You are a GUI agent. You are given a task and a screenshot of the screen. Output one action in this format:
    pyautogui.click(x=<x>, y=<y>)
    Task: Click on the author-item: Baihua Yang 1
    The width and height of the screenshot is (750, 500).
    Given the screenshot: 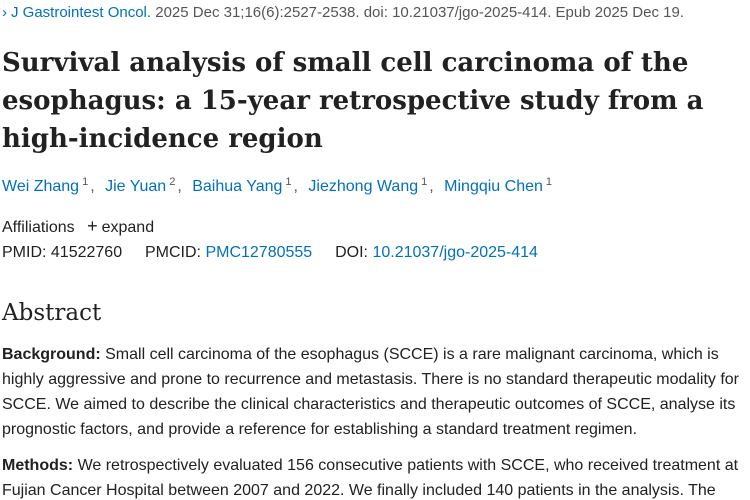 What is the action you would take?
    pyautogui.click(x=242, y=186)
    